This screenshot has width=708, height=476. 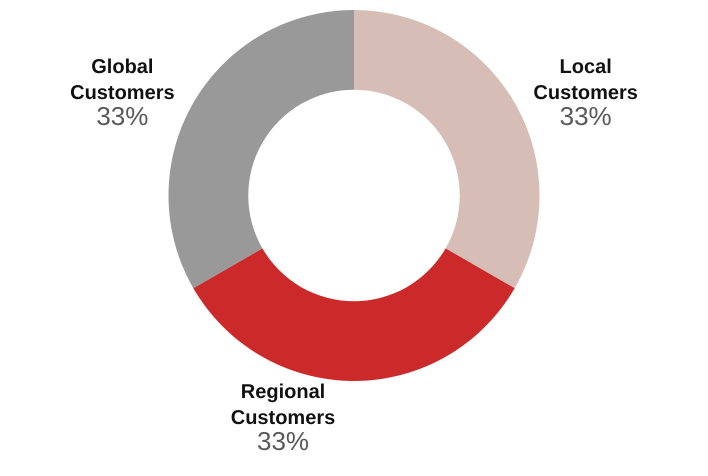 What do you see at coordinates (283, 405) in the screenshot?
I see `slice-label: Regional Customers` at bounding box center [283, 405].